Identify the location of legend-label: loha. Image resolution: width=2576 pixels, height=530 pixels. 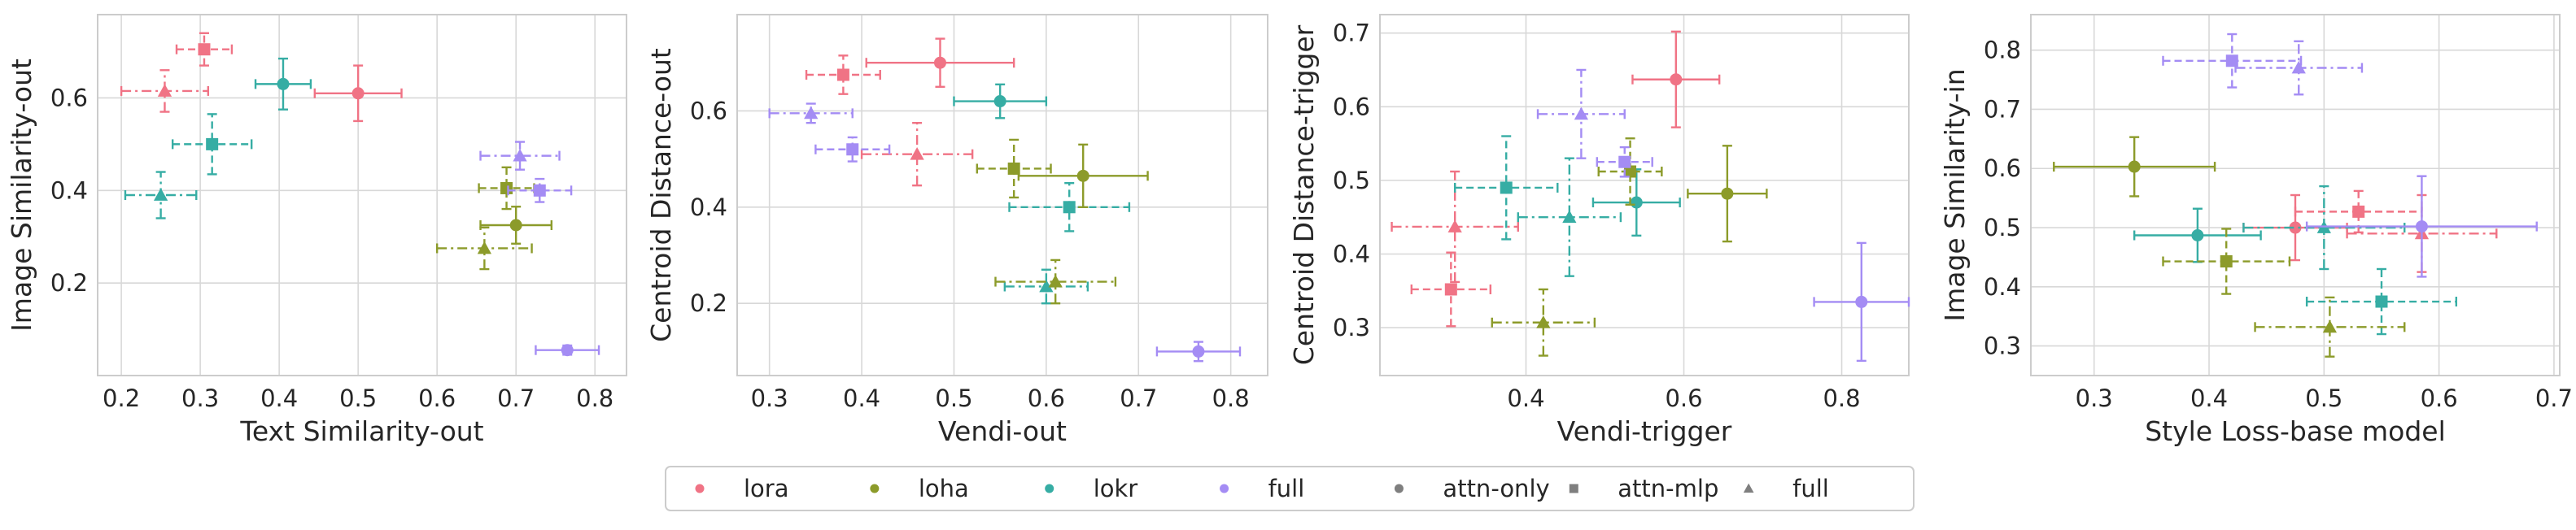
(944, 488).